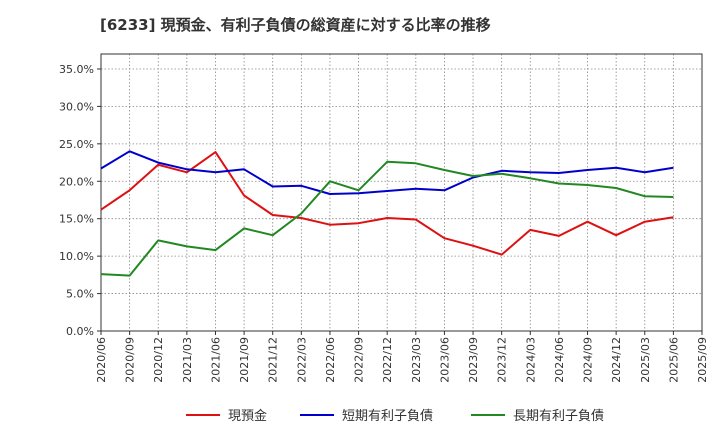  I want to click on x-tick-label: 2022/06, so click(330, 360).